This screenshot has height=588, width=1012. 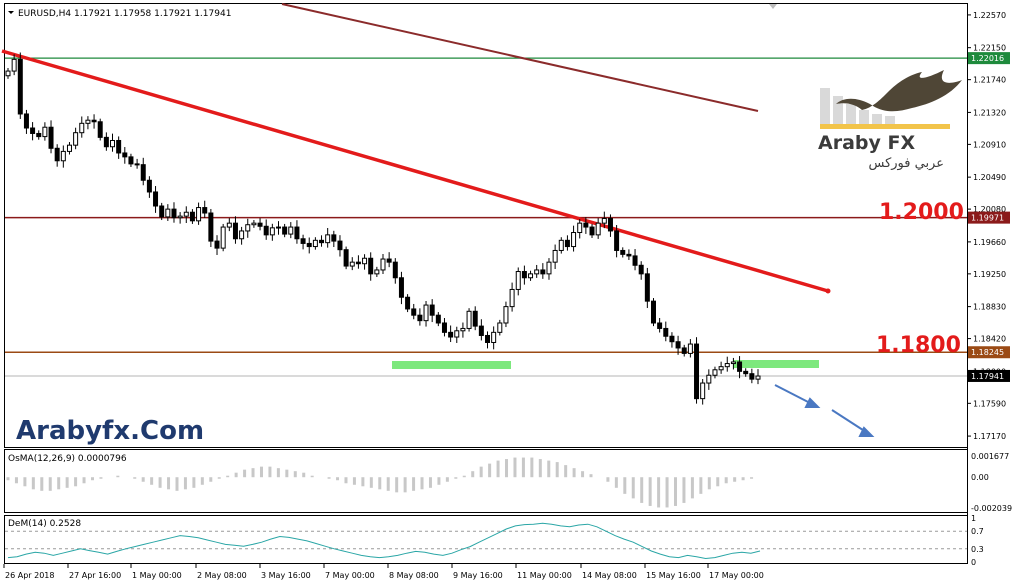 What do you see at coordinates (350, 575) in the screenshot?
I see `time-tick-label: 7 May 00:00` at bounding box center [350, 575].